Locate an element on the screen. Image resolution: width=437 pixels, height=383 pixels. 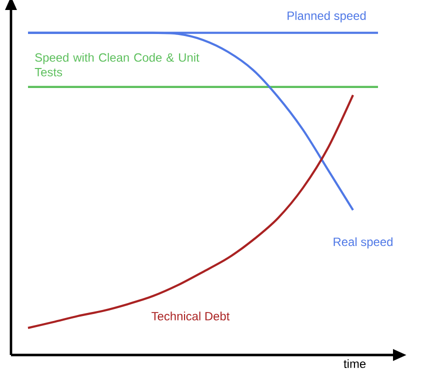
series-label: Planned speed is located at coordinates (327, 16).